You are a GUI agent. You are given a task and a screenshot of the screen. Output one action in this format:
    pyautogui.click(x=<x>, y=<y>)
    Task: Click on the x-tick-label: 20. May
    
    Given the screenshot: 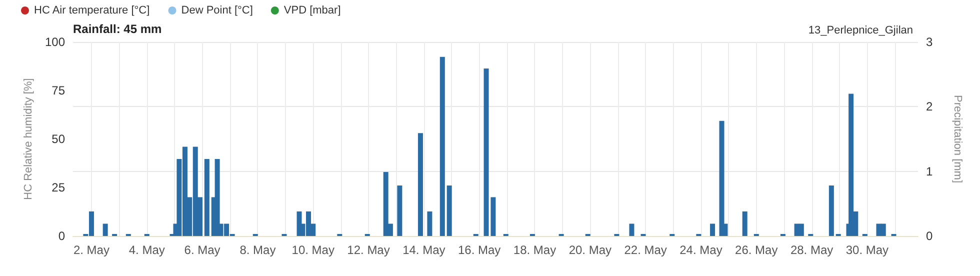 What is the action you would take?
    pyautogui.click(x=590, y=250)
    